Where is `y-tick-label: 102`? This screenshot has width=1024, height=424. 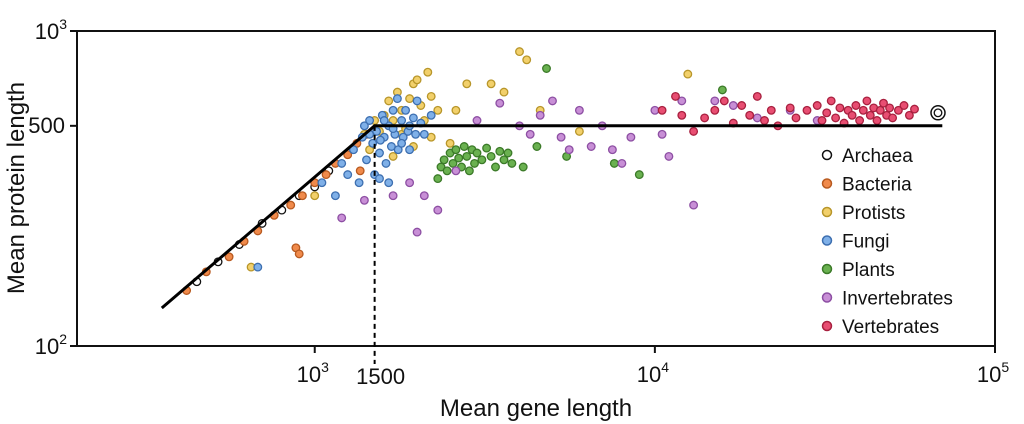 y-tick-label: 102 is located at coordinates (51, 345).